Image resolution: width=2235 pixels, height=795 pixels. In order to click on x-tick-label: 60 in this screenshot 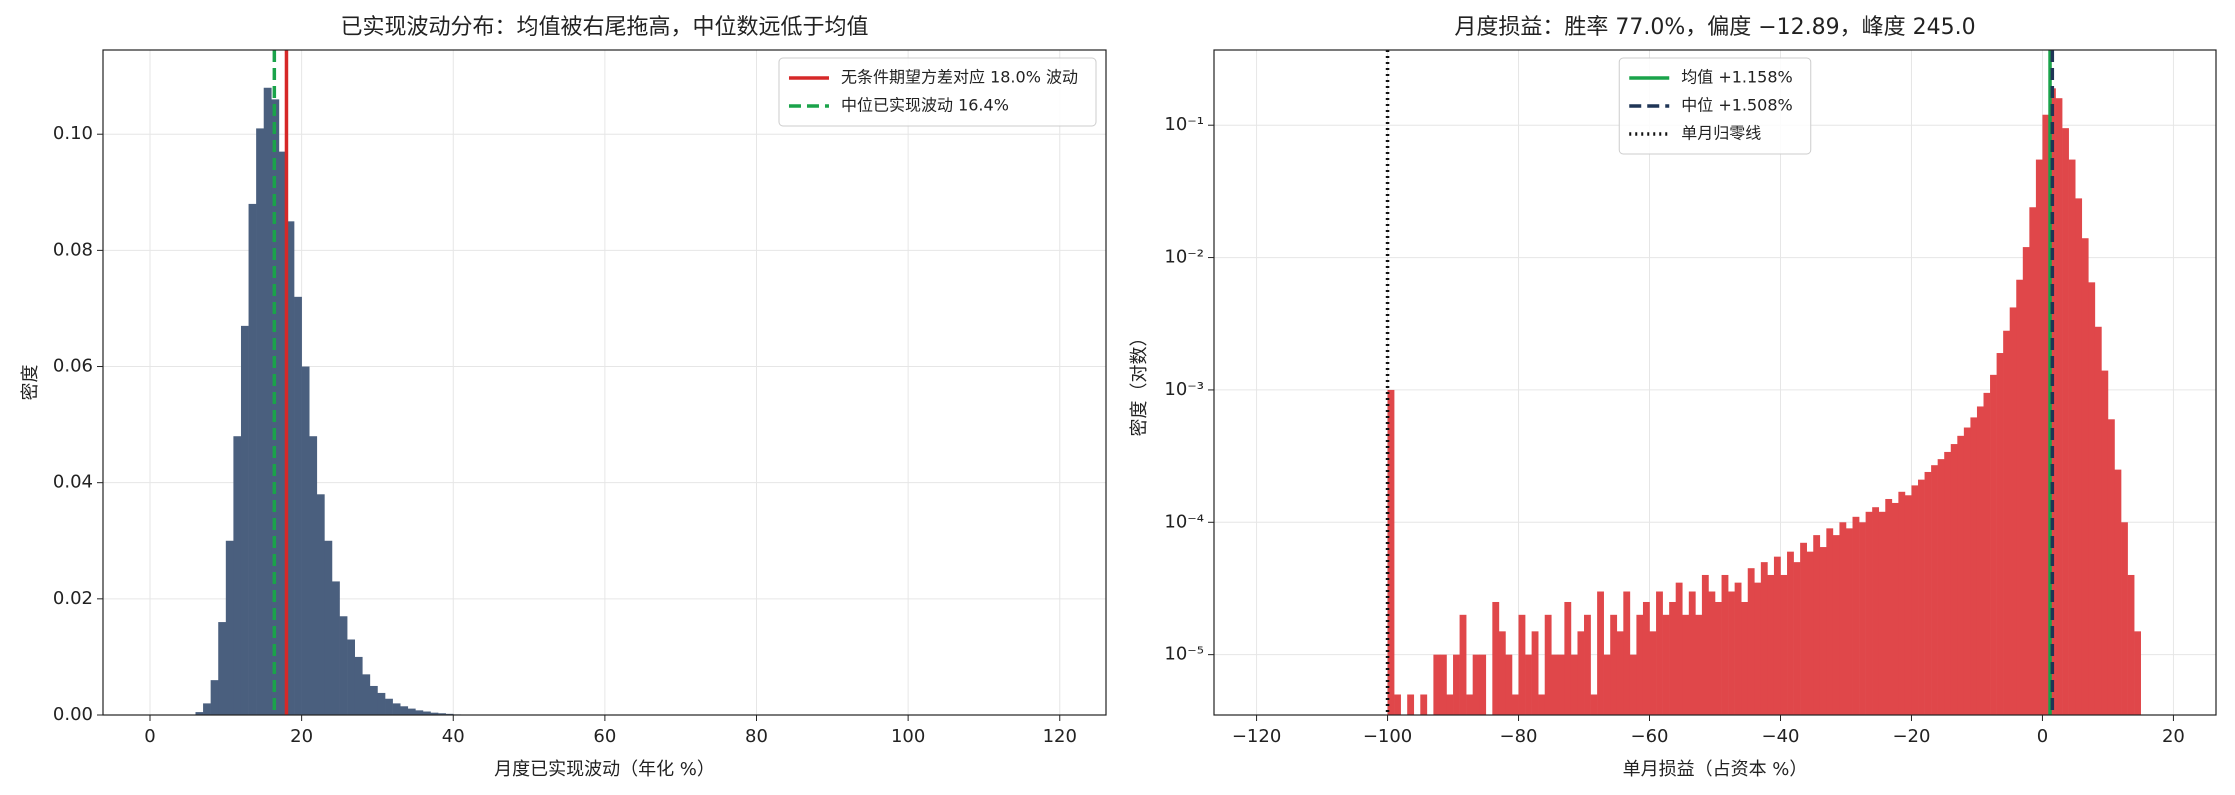, I will do `click(604, 736)`.